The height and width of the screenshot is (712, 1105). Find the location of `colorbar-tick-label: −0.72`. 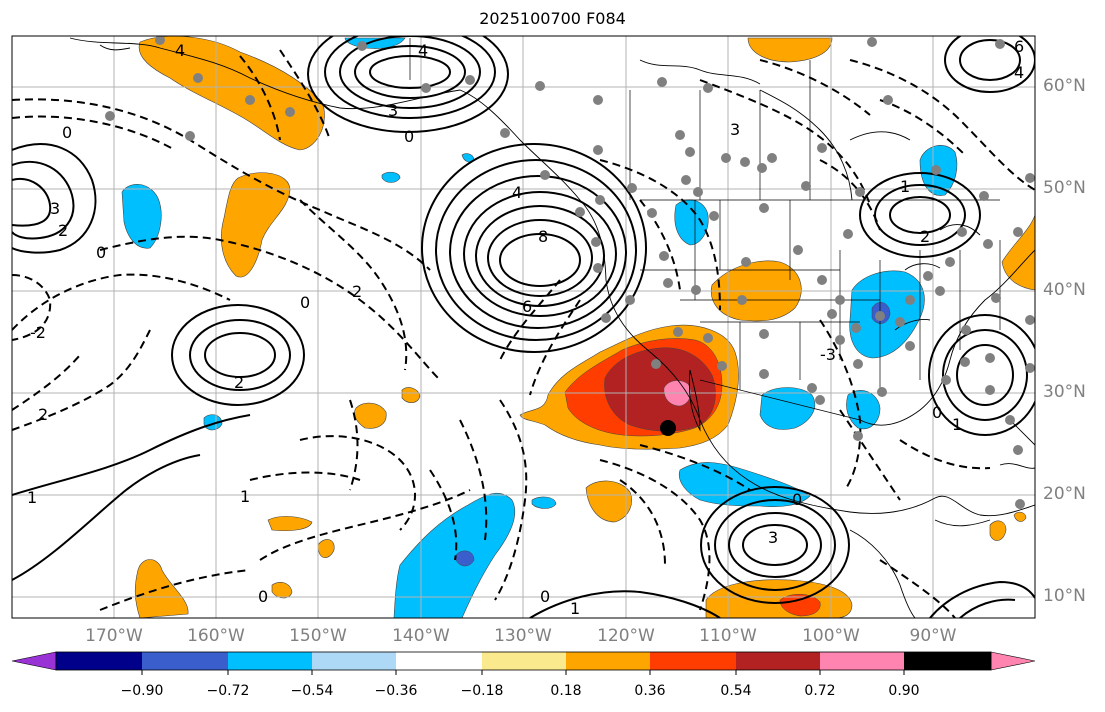

colorbar-tick-label: −0.72 is located at coordinates (228, 691).